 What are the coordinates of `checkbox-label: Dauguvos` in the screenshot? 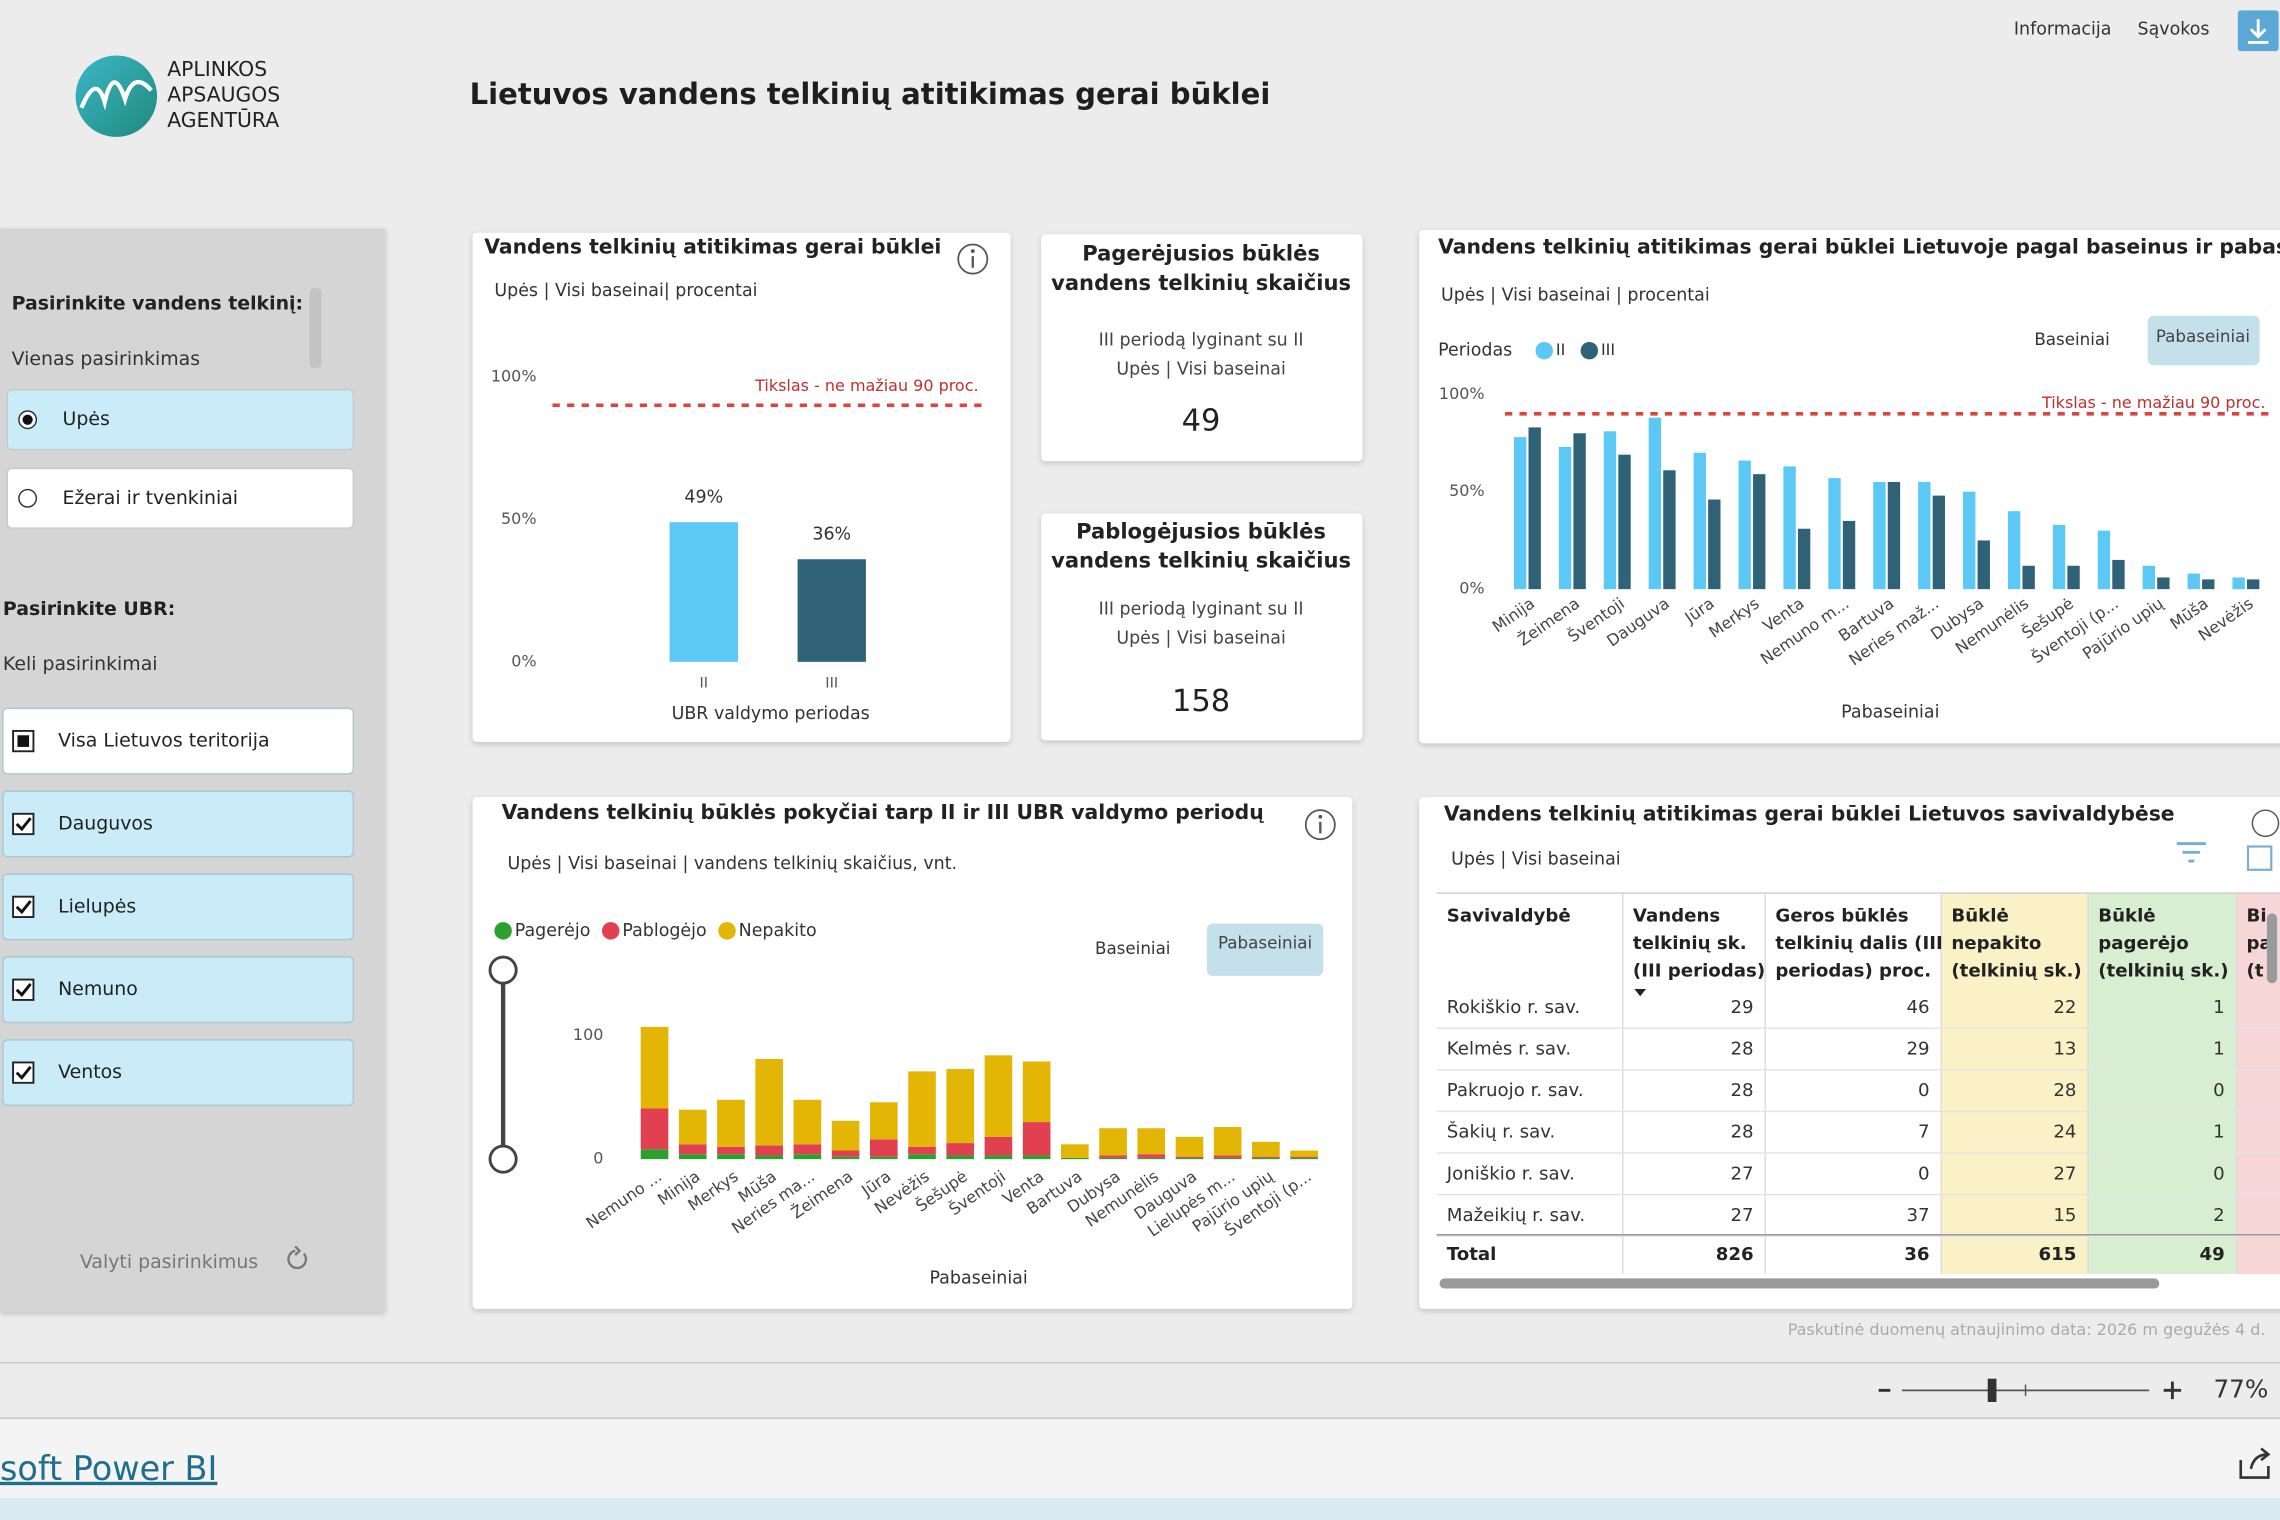 It's located at (105, 823).